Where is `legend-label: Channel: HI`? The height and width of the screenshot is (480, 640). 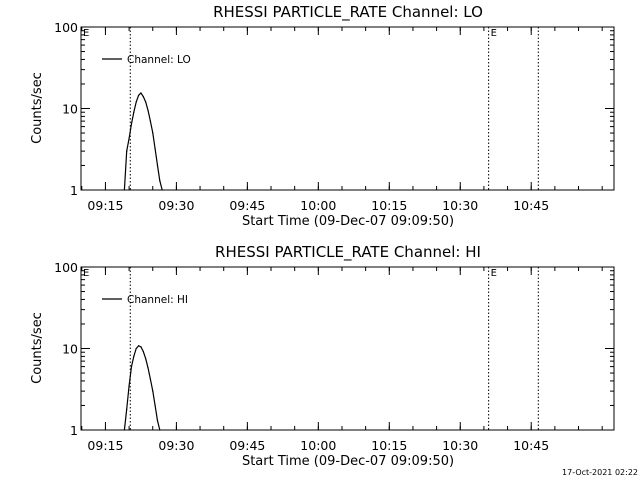
legend-label: Channel: HI is located at coordinates (157, 300).